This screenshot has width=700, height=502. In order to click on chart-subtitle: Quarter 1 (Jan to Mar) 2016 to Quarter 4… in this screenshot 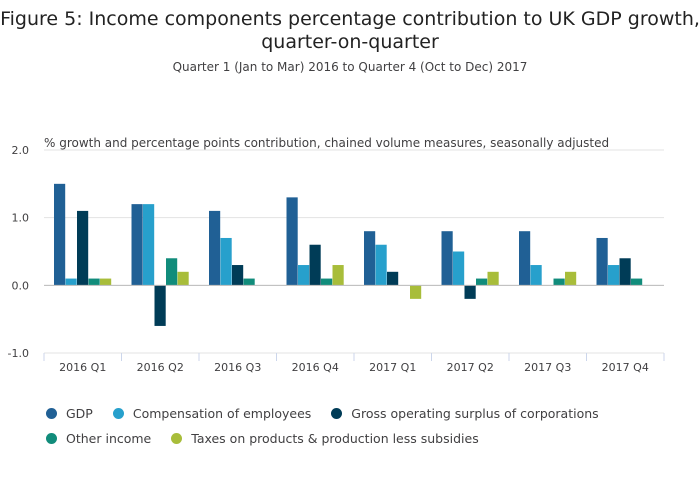, I will do `click(350, 67)`.